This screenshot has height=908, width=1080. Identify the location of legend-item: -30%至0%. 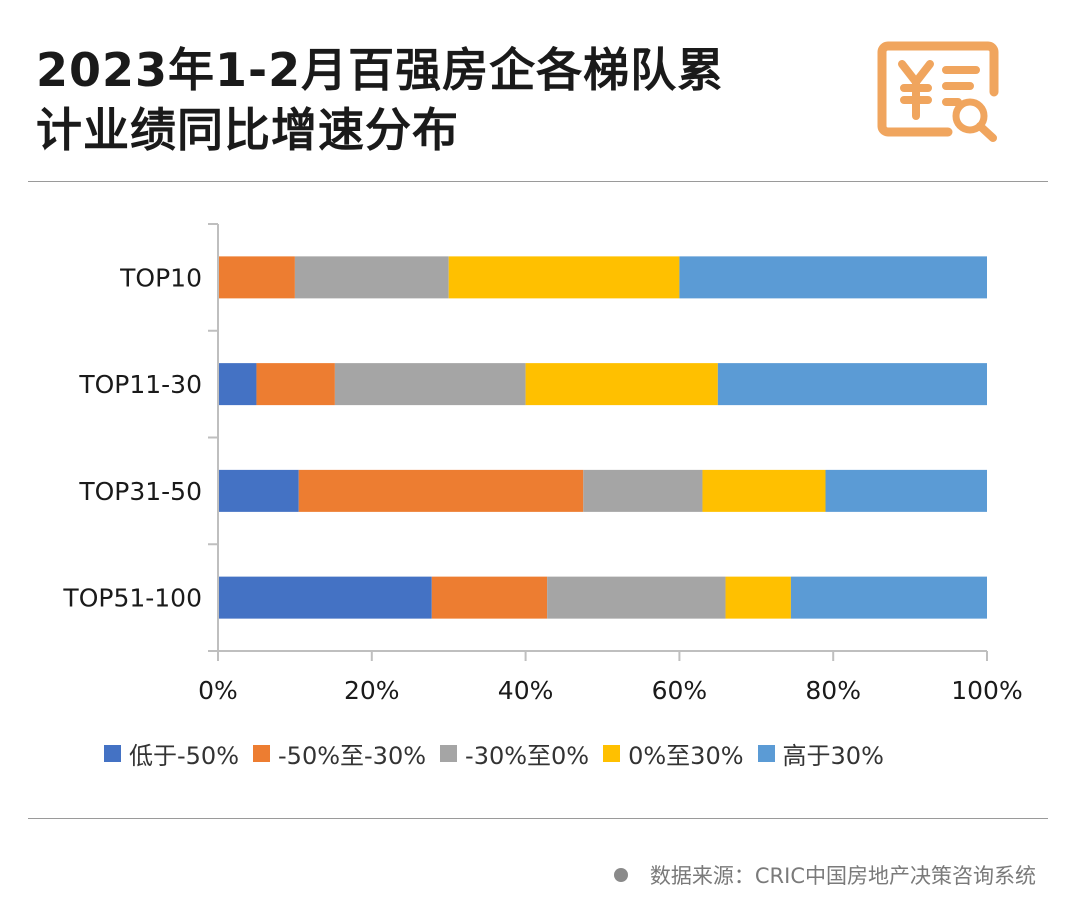
(514, 753).